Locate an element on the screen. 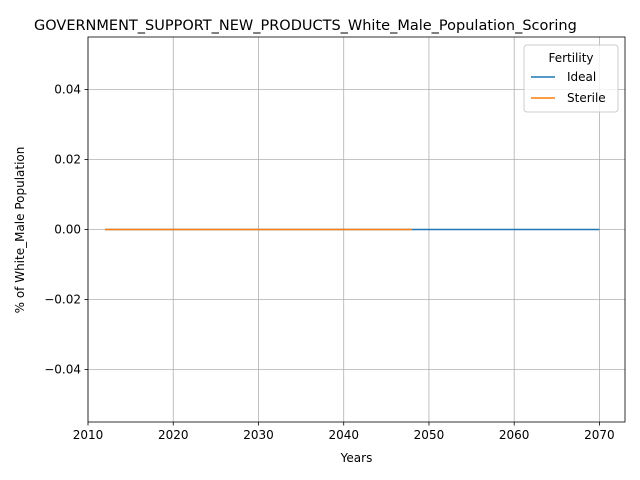 The width and height of the screenshot is (640, 480). legend-box is located at coordinates (571, 78).